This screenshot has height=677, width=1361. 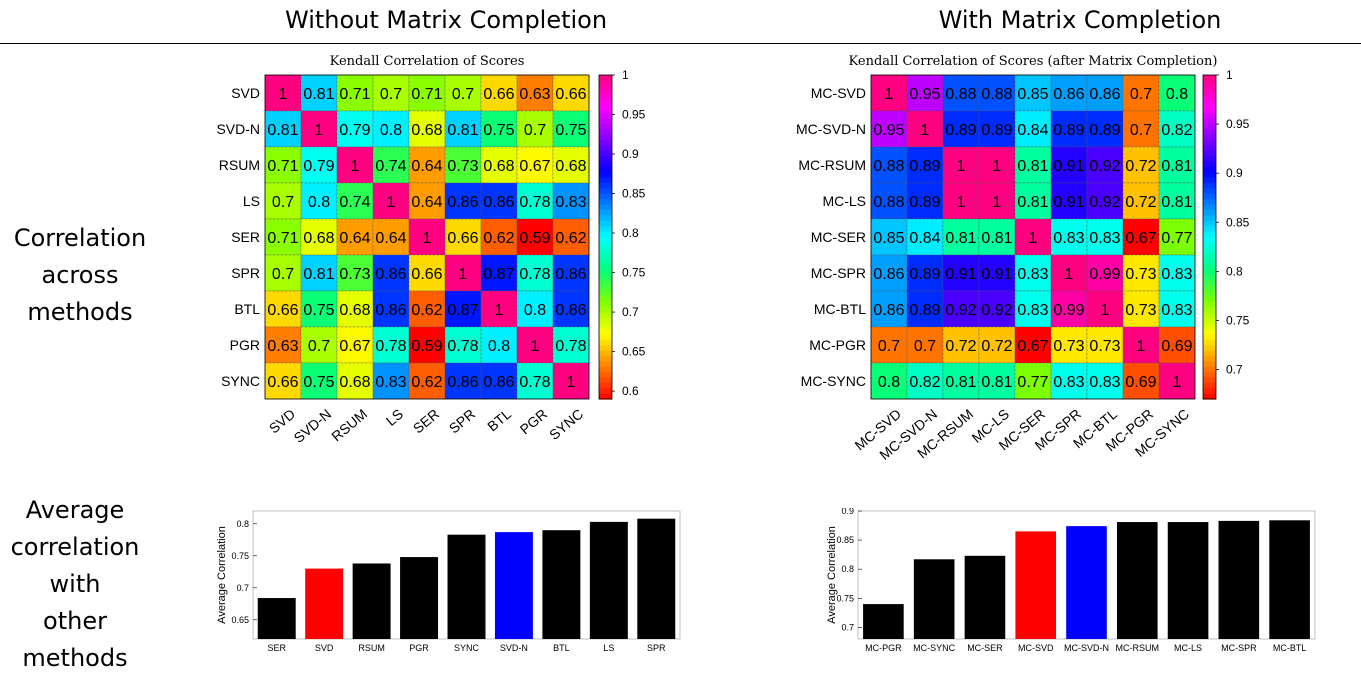 I want to click on bar-x-tick-label: SVD, so click(x=324, y=648).